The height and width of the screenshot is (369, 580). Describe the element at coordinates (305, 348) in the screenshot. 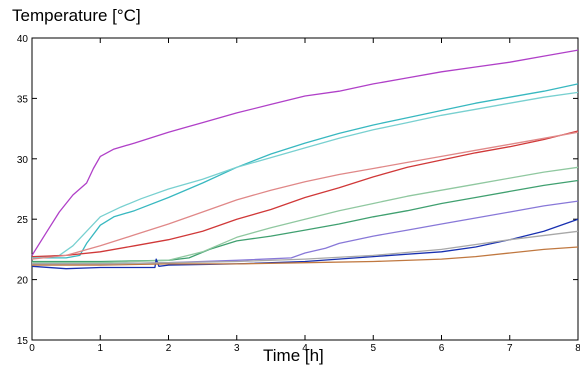

I see `x-tick-label: 4` at that location.